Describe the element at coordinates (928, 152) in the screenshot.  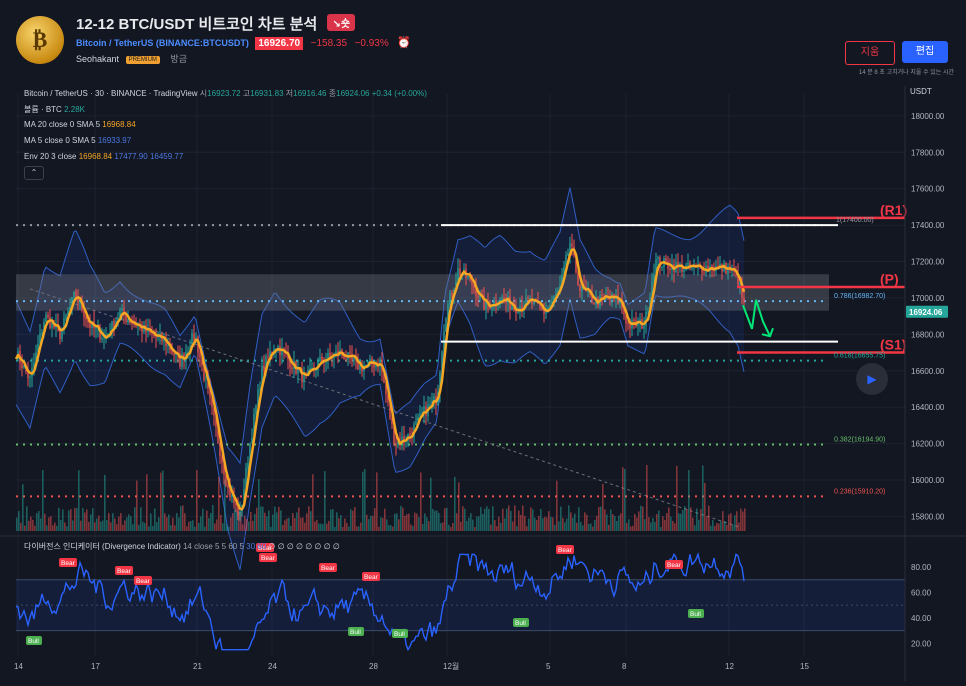
I see `price-tick-label: 17800.00` at that location.